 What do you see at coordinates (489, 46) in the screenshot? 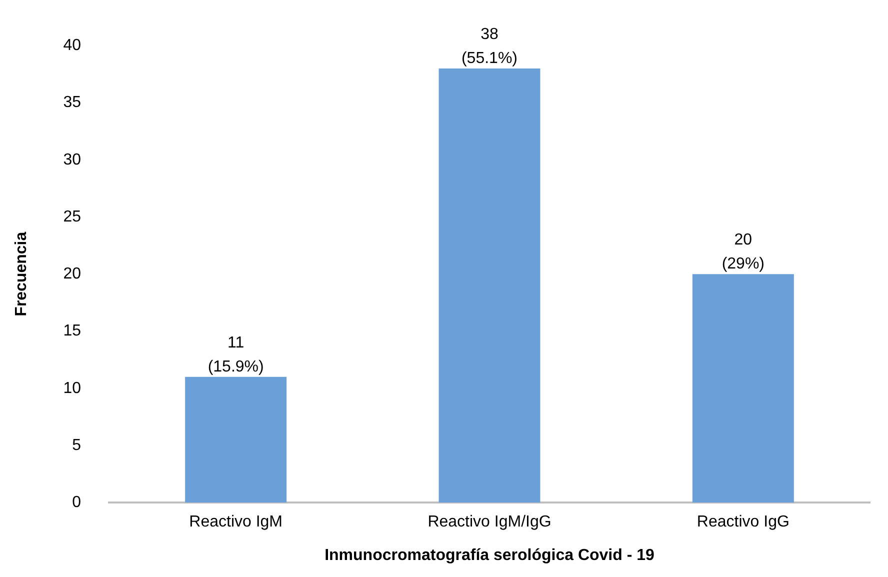
I see `data-label: 38 (55.1%)` at bounding box center [489, 46].